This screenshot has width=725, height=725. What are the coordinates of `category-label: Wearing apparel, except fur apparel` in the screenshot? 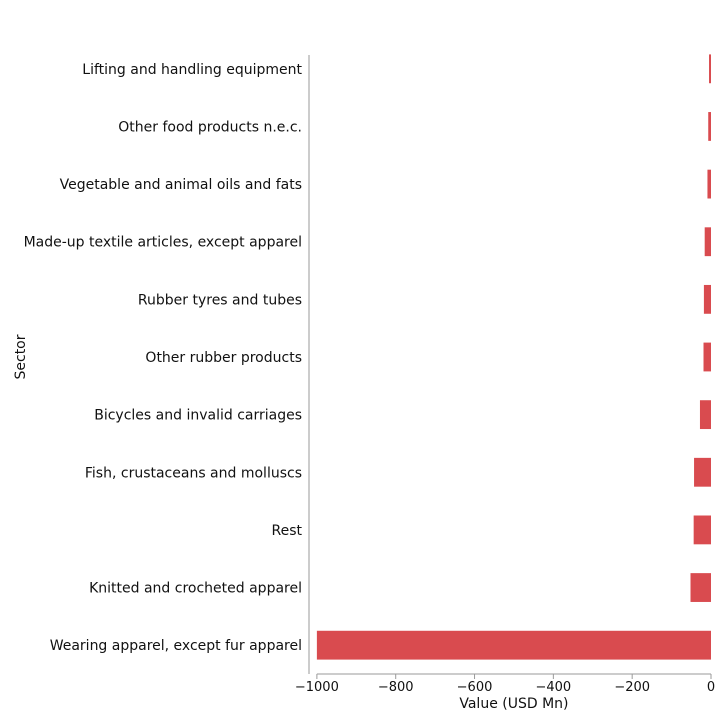 It's located at (176, 646).